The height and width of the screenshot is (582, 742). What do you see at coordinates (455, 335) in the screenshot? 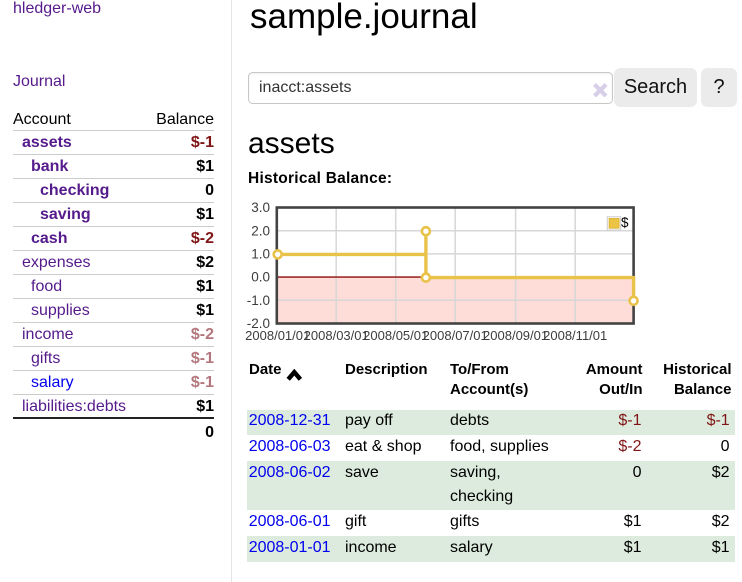
I see `svg-text: 2008/07/01` at bounding box center [455, 335].